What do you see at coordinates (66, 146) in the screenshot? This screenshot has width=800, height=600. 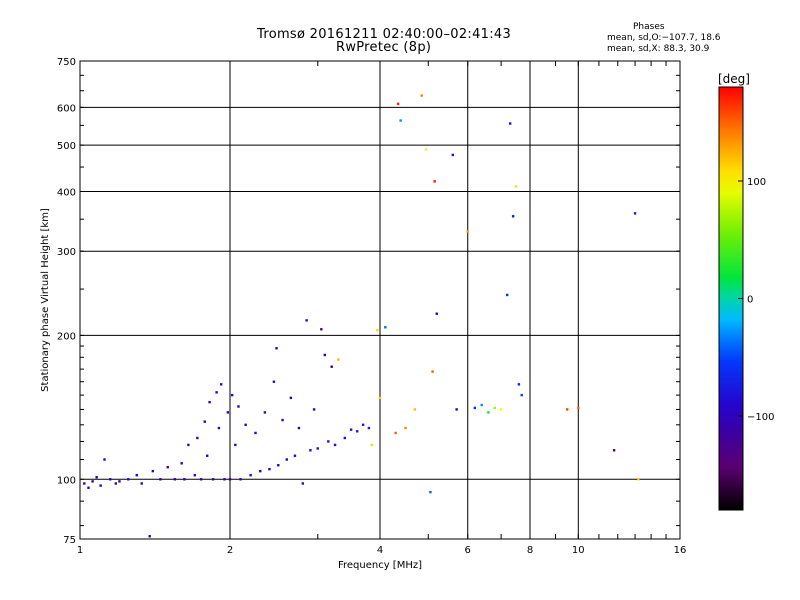 I see `y-tick-label: 500` at bounding box center [66, 146].